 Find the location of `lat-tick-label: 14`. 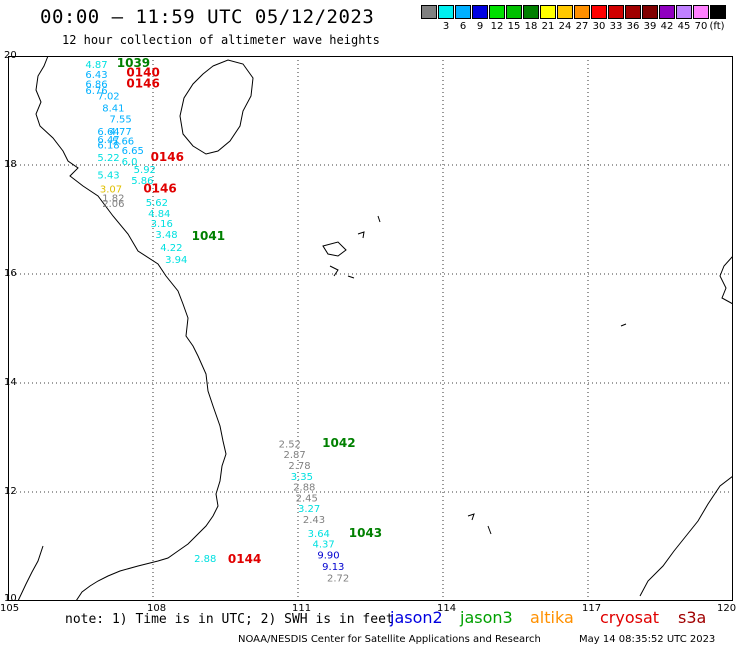

lat-tick-label: 14 is located at coordinates (10, 382).